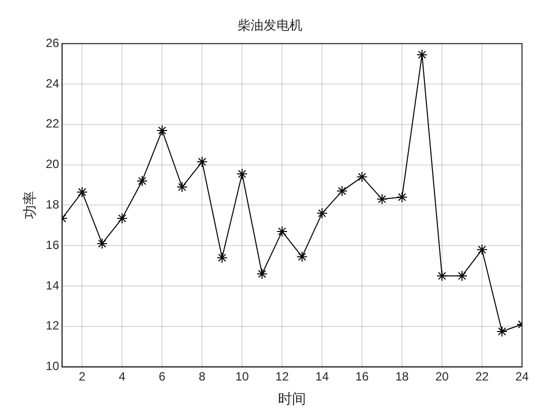 This screenshot has height=420, width=560. What do you see at coordinates (202, 376) in the screenshot?
I see `x-tick-label: 8` at bounding box center [202, 376].